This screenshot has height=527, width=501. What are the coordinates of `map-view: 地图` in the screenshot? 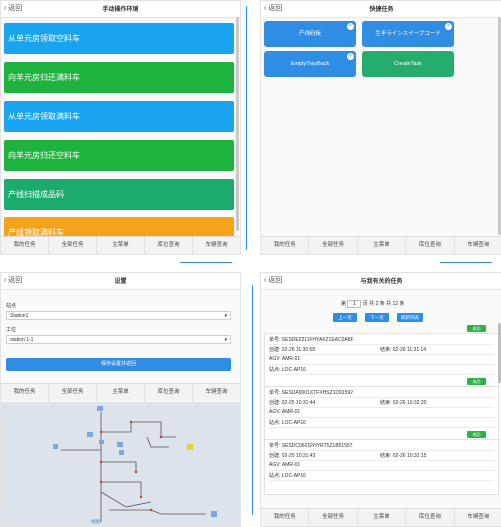 It's located at (120, 464).